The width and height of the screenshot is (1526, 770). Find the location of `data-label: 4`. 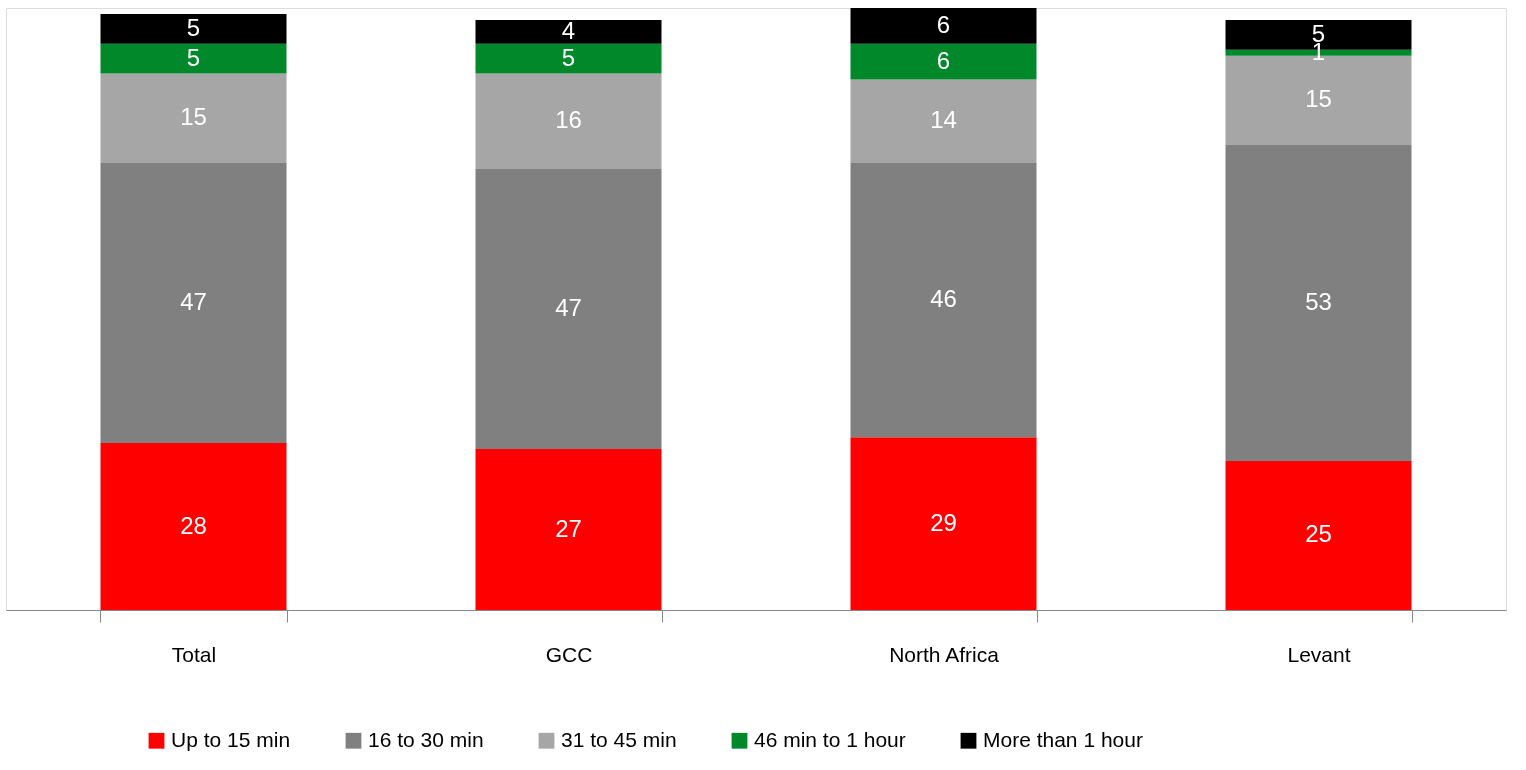

data-label: 4 is located at coordinates (568, 30).